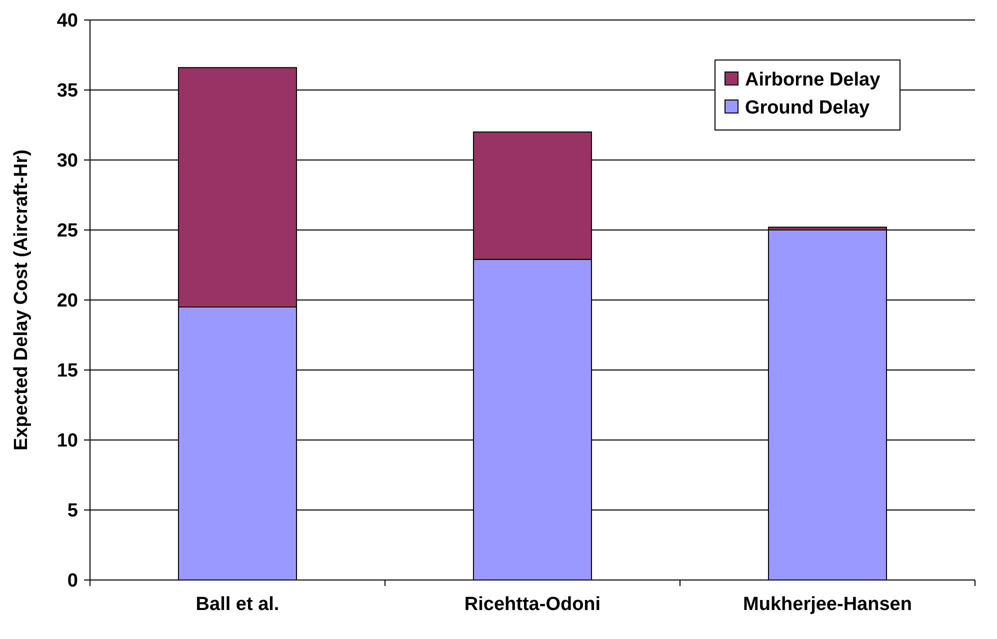 This screenshot has width=997, height=639. Describe the element at coordinates (813, 80) in the screenshot. I see `legend-label: Airborne Delay` at that location.